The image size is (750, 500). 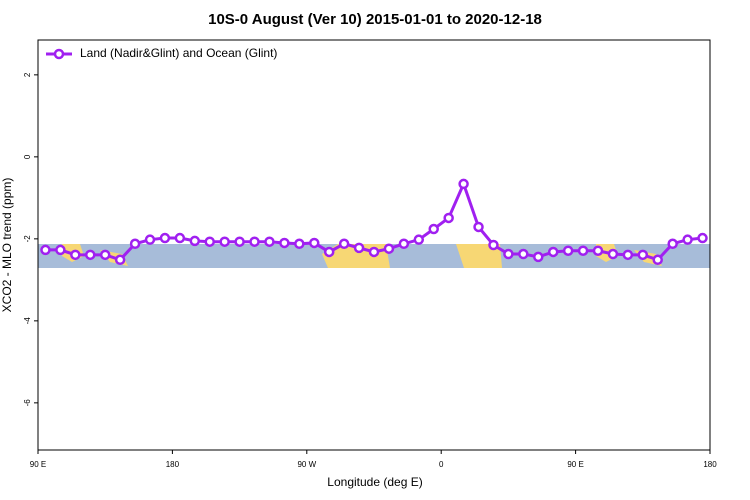 I want to click on y-tick-label: -6, so click(x=27, y=403).